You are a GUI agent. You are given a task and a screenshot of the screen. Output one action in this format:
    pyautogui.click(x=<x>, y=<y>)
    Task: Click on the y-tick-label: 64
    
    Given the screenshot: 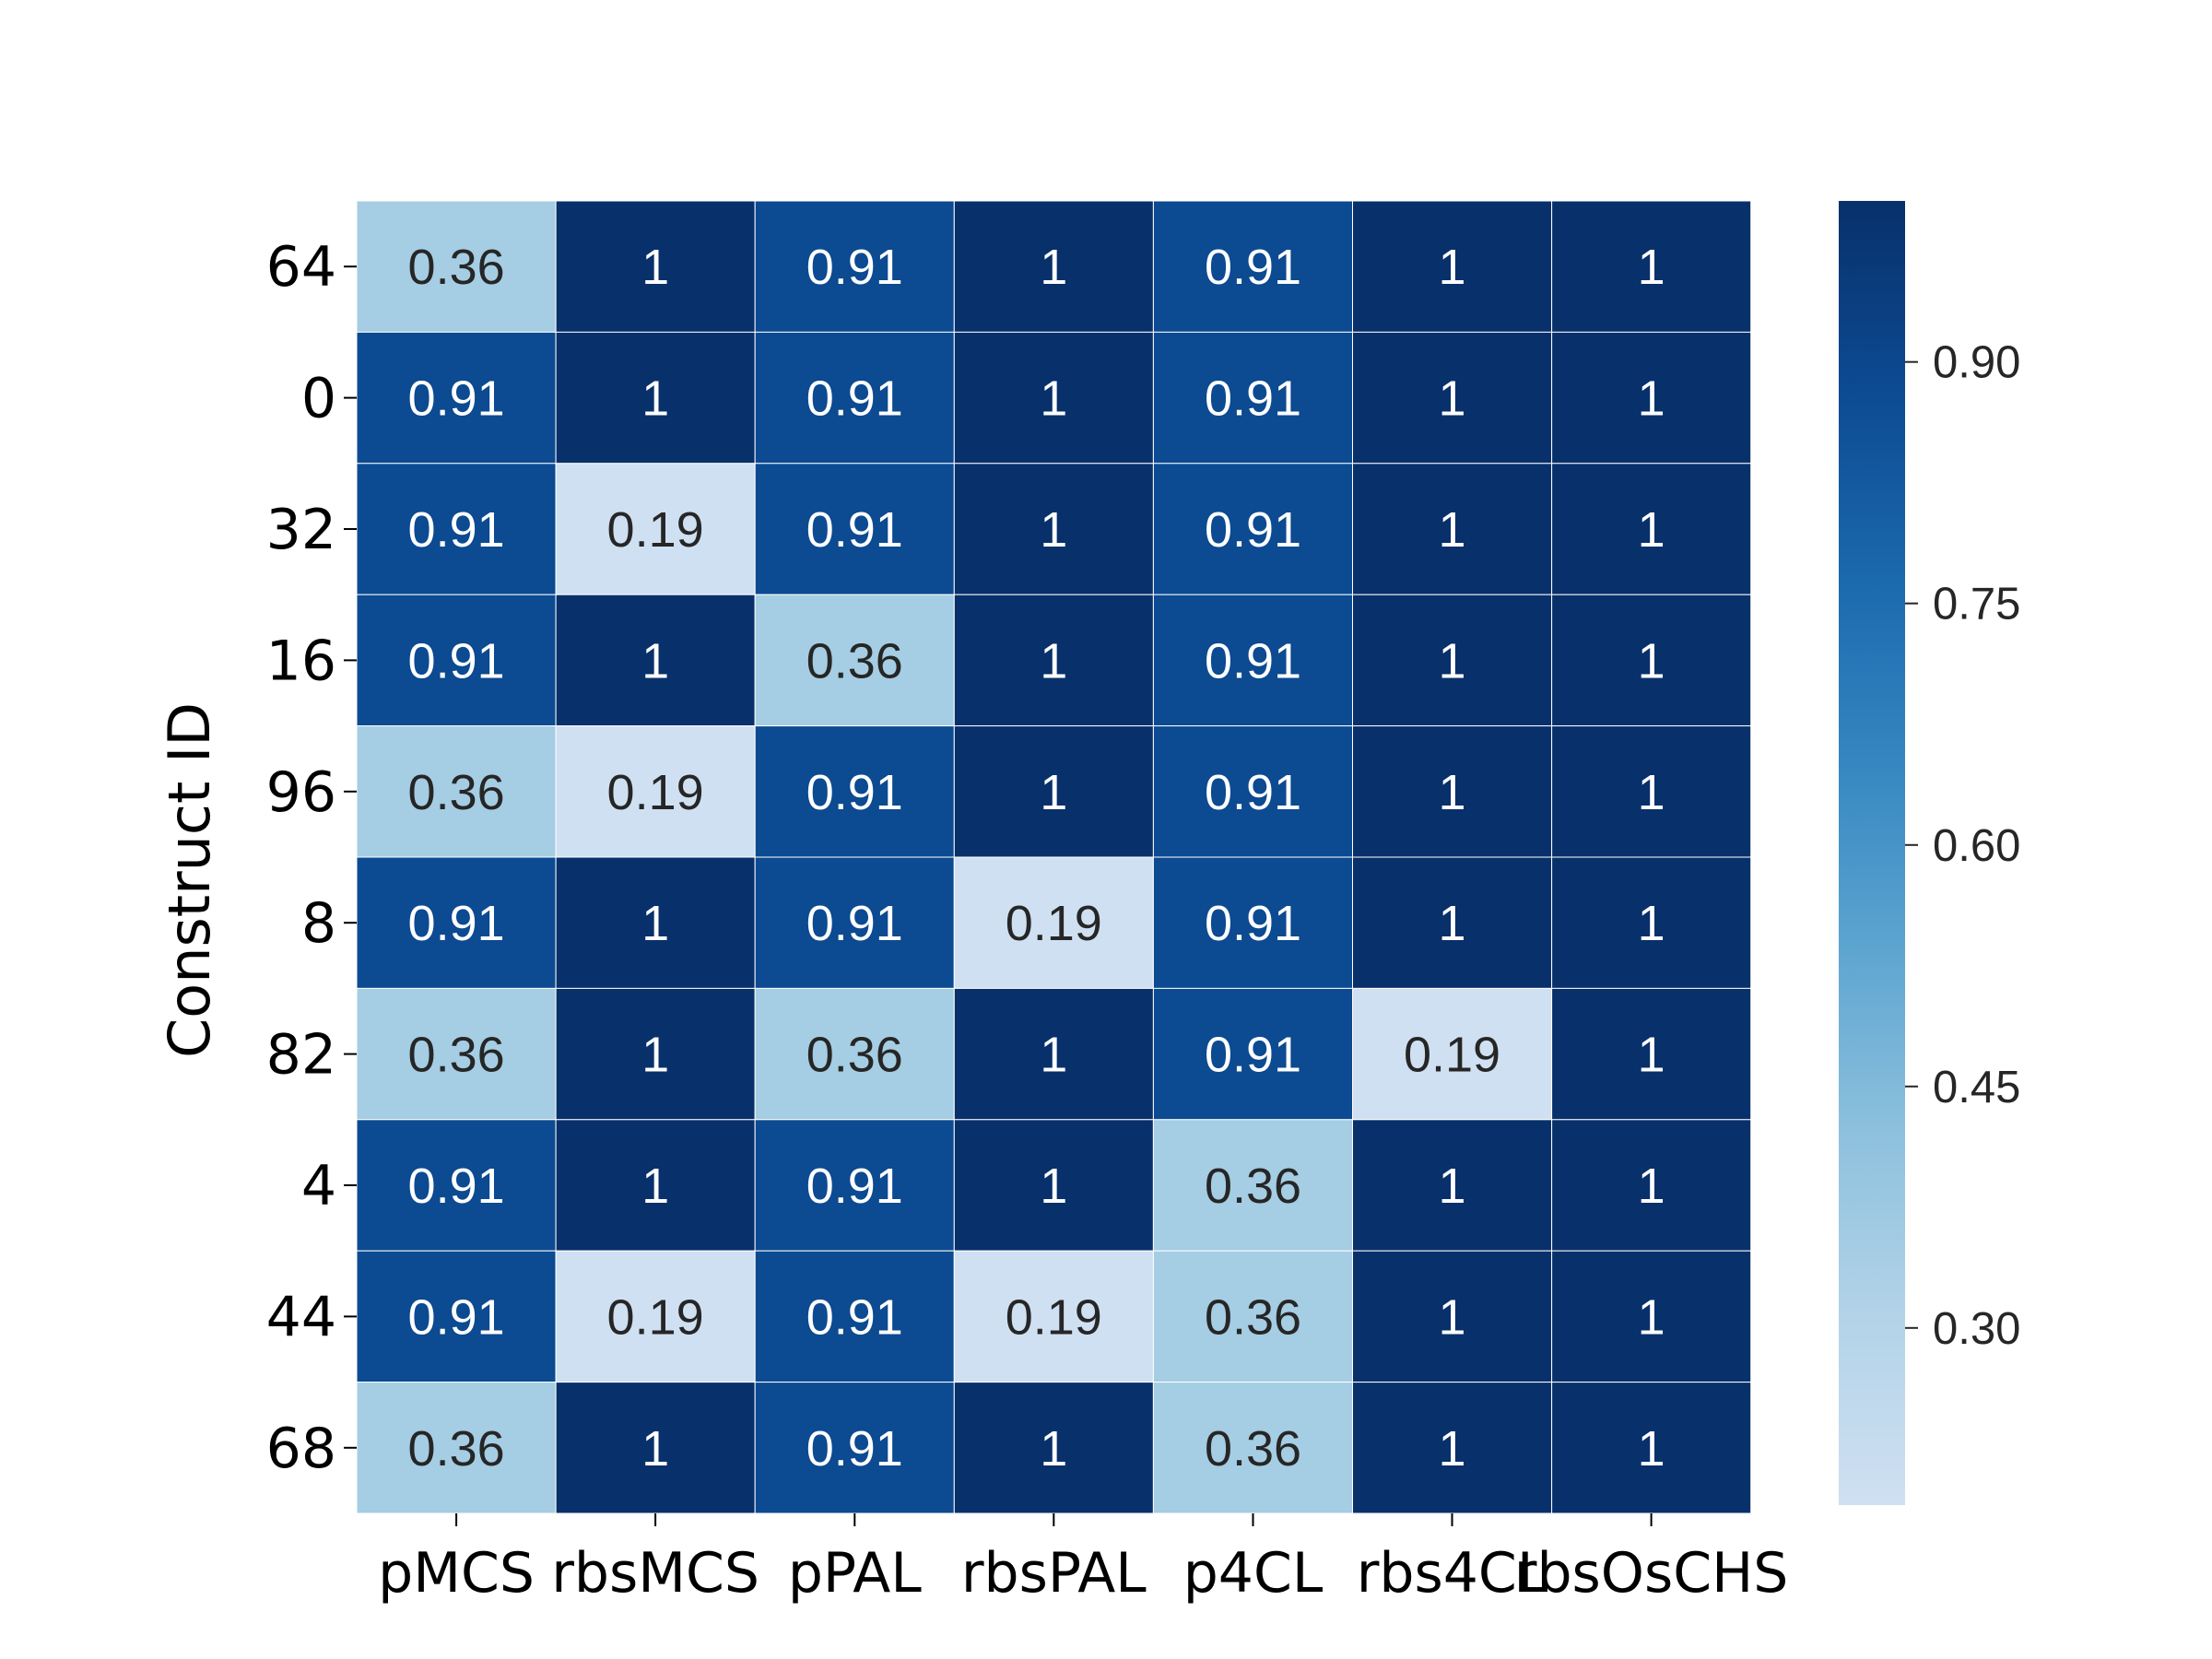 What is the action you would take?
    pyautogui.click(x=301, y=267)
    